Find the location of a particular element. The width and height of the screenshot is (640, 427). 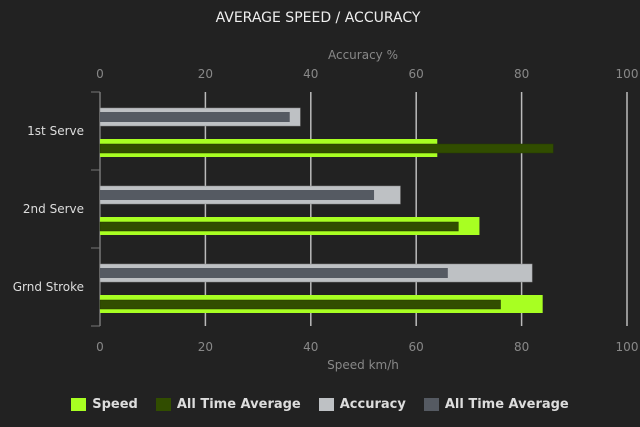

bottom-tick-label: 80 is located at coordinates (521, 347).